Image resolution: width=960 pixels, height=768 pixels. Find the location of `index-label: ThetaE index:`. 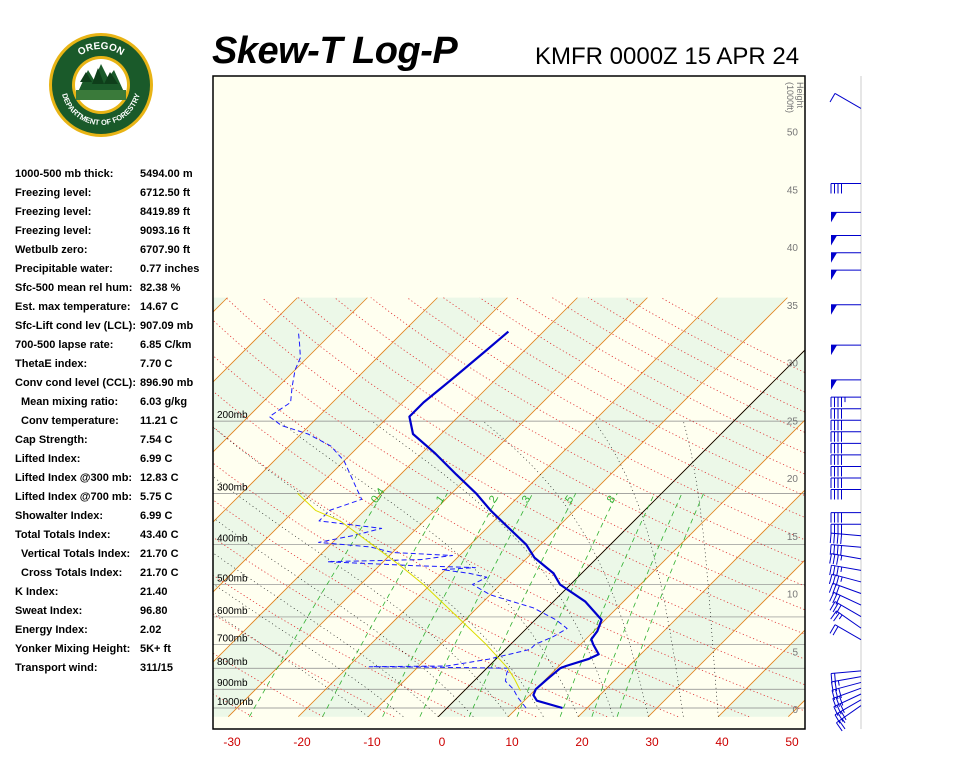

index-label: ThetaE index: is located at coordinates (51, 364).